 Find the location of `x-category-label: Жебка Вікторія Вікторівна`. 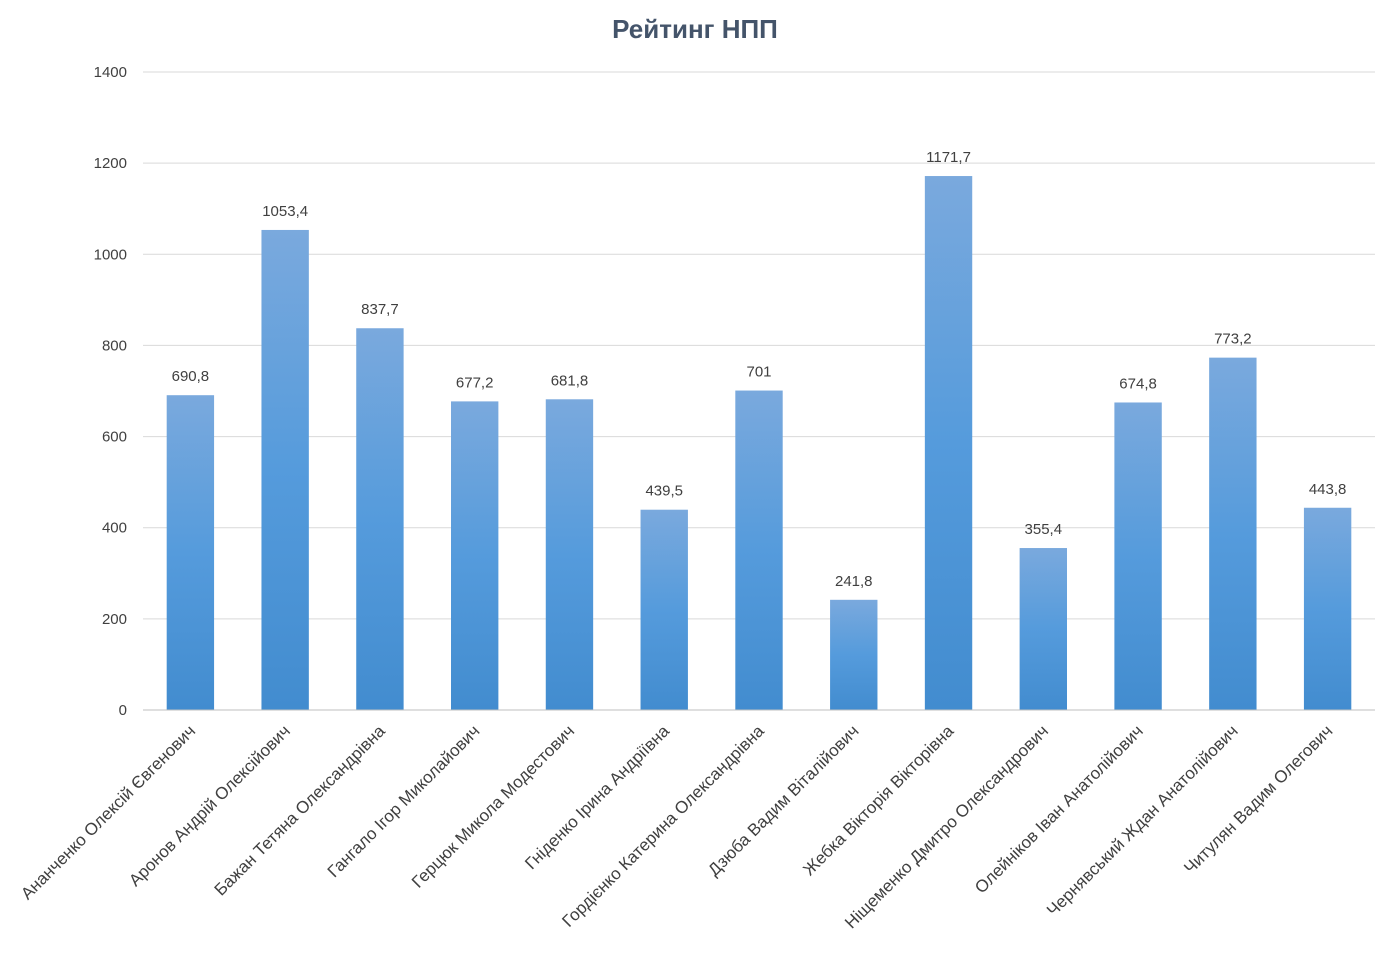

x-category-label: Жебка Вікторія Вікторівна is located at coordinates (878, 800).